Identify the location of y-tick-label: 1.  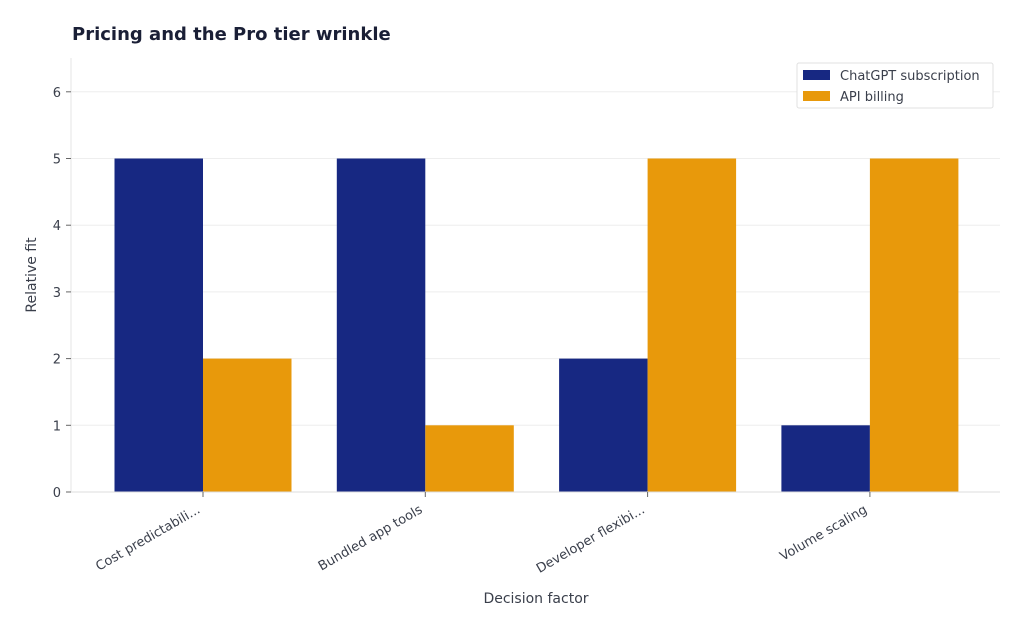
(57, 426).